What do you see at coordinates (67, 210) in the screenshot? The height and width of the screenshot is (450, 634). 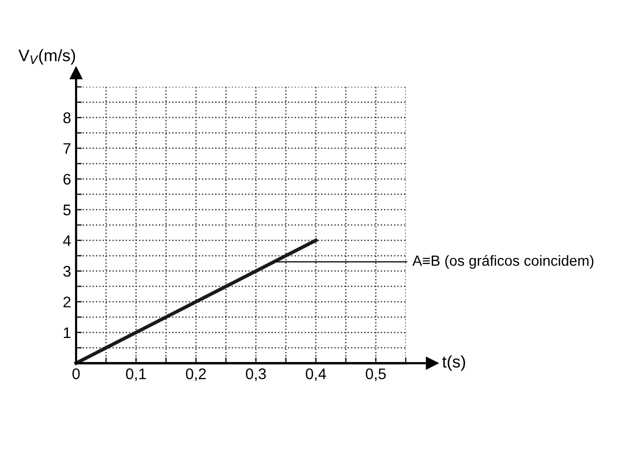 I see `y-tick-label: 5` at bounding box center [67, 210].